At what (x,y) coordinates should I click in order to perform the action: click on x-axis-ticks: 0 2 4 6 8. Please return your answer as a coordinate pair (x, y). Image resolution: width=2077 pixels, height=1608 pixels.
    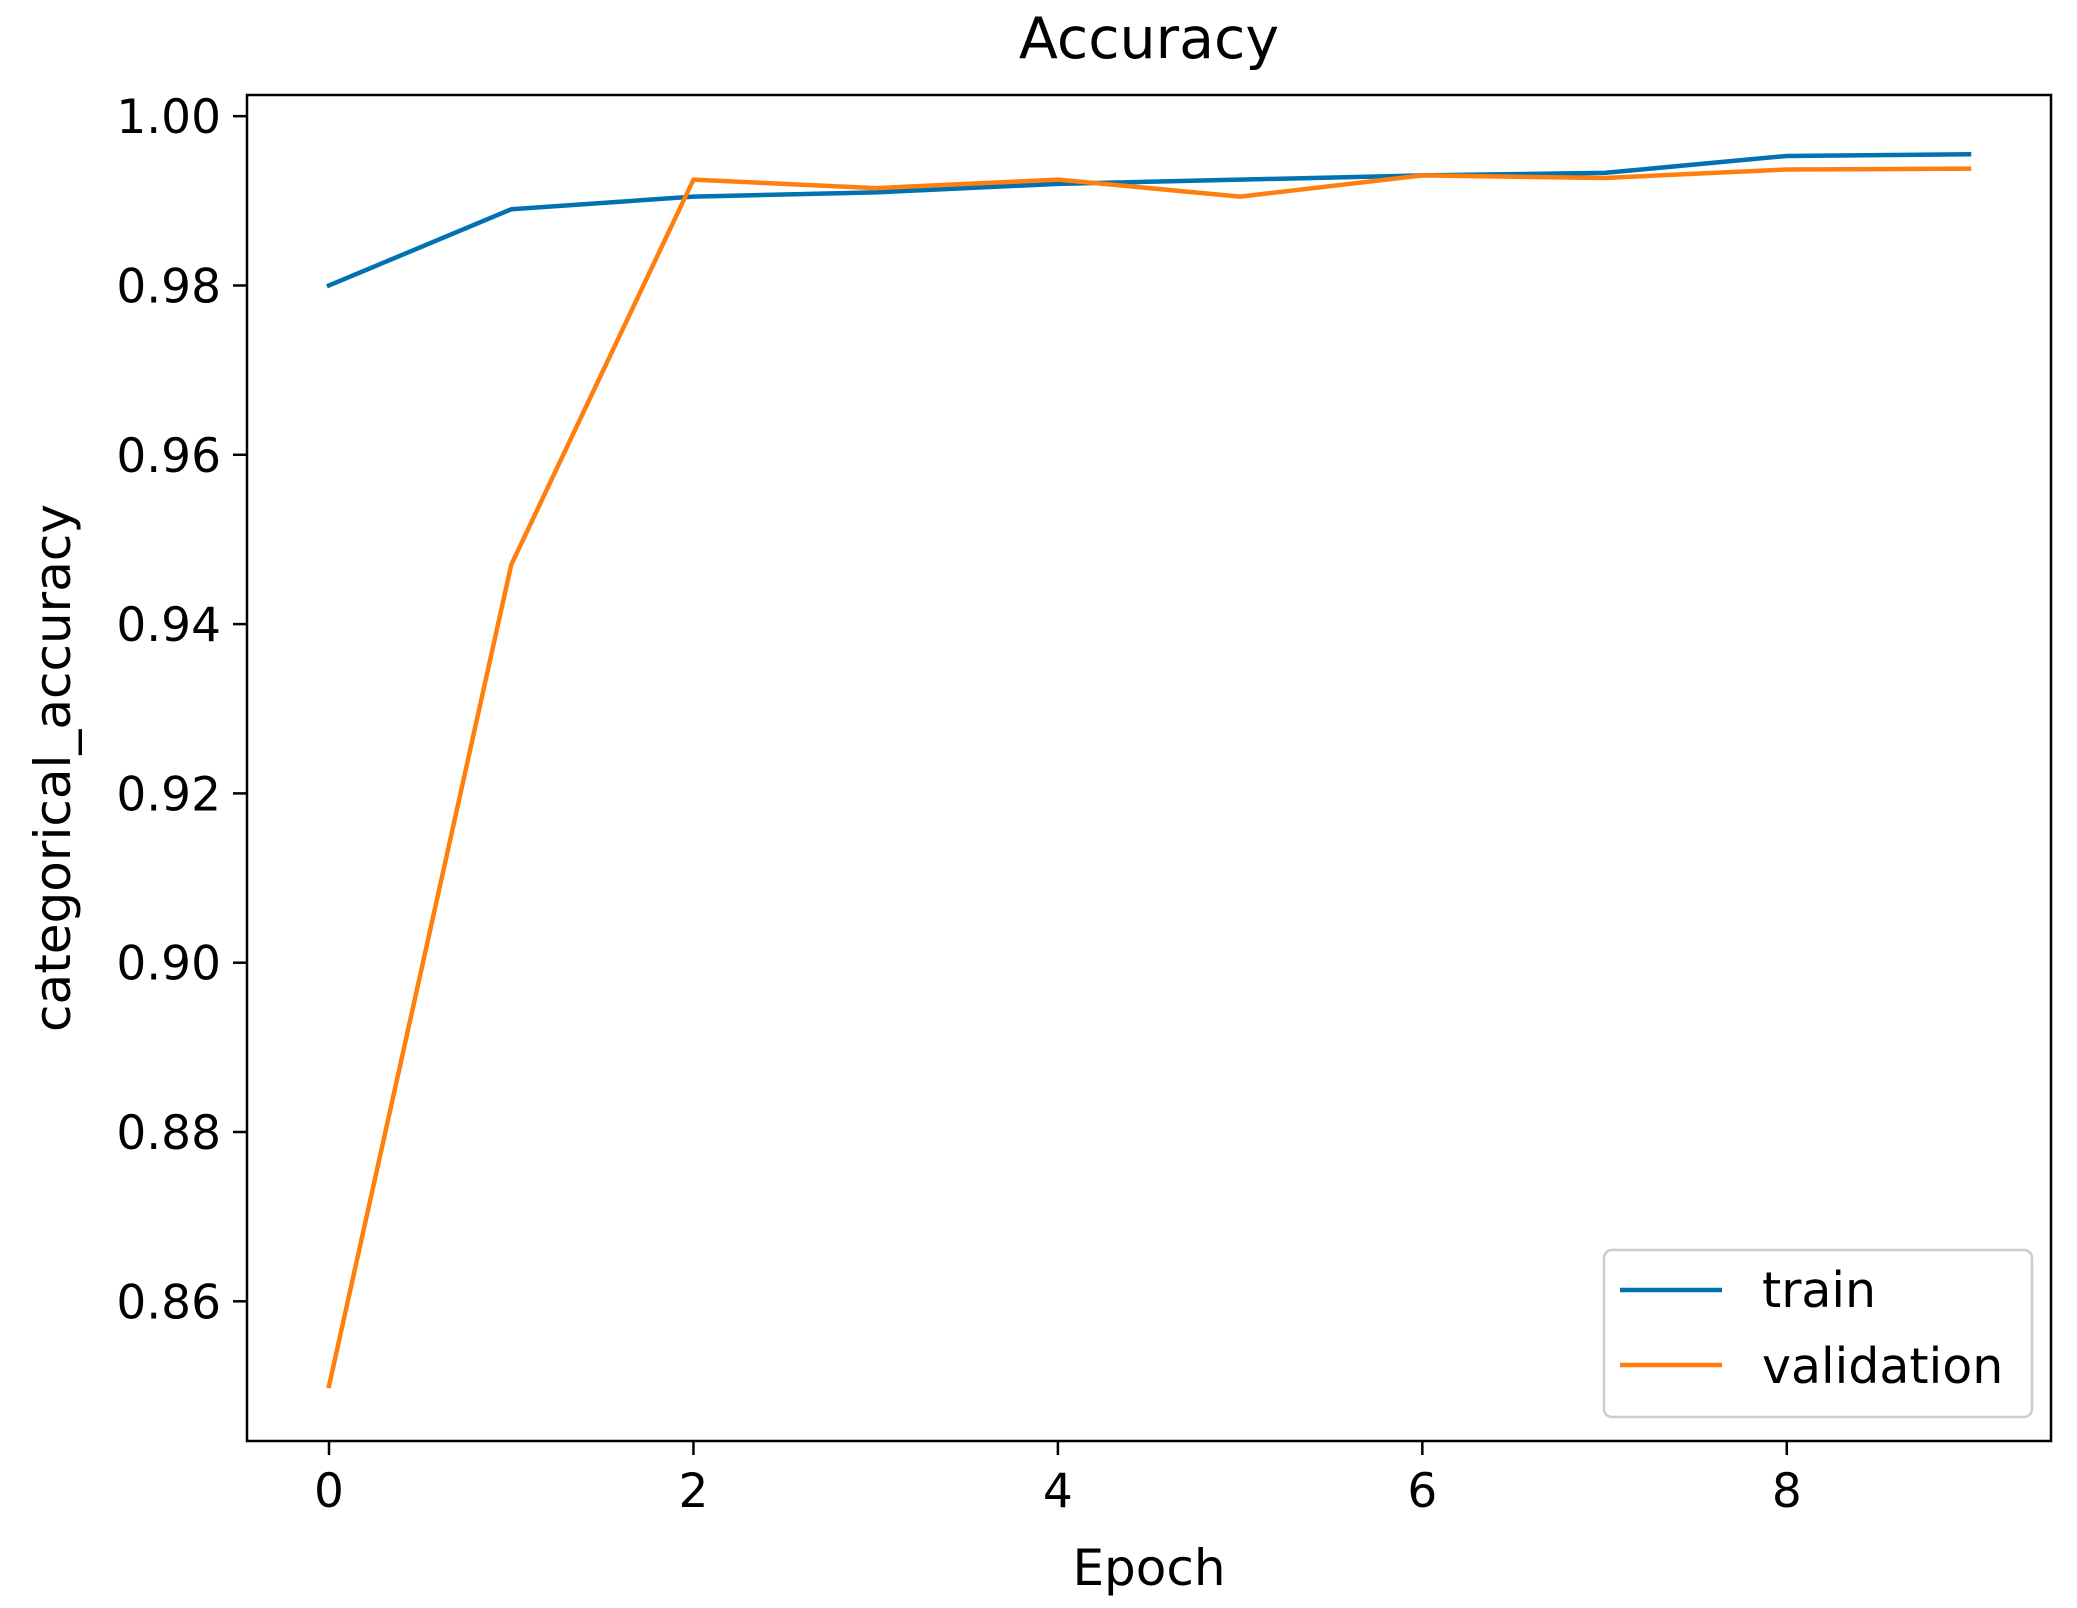
    Looking at the image, I should click on (1058, 1480).